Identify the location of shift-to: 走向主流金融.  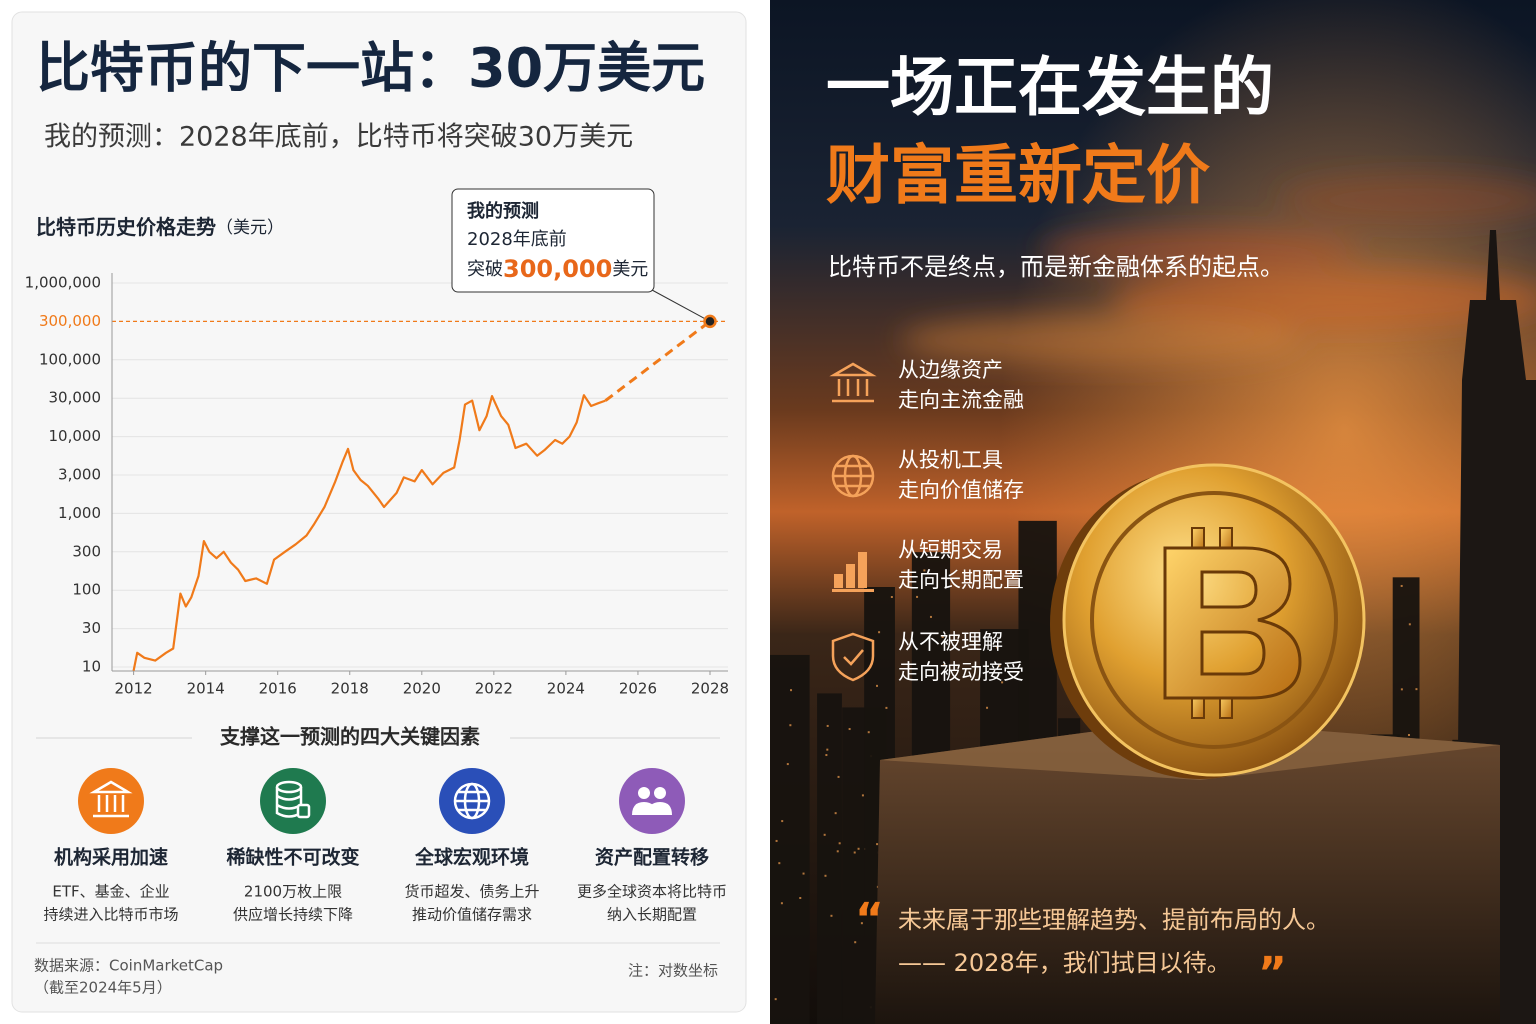
(961, 400).